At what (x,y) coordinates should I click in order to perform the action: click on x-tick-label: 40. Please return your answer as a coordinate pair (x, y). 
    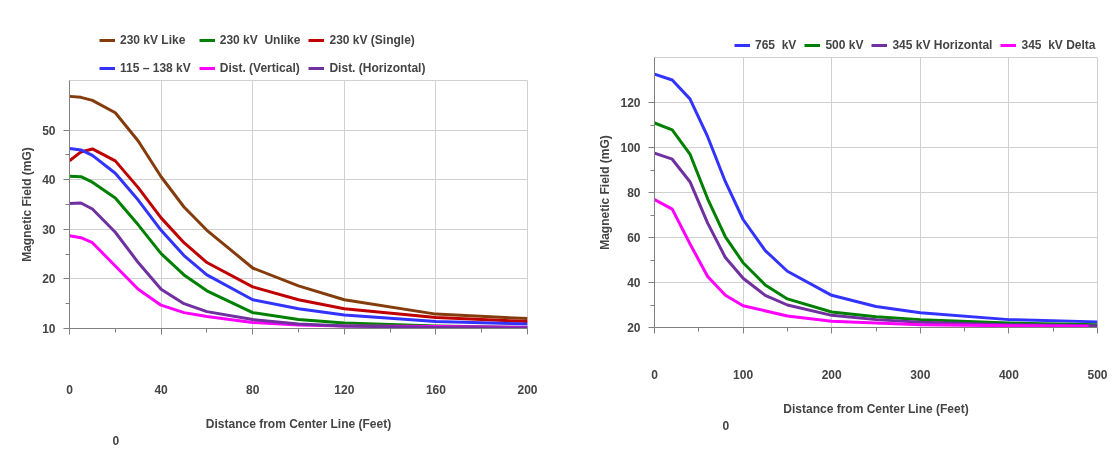
    Looking at the image, I should click on (161, 389).